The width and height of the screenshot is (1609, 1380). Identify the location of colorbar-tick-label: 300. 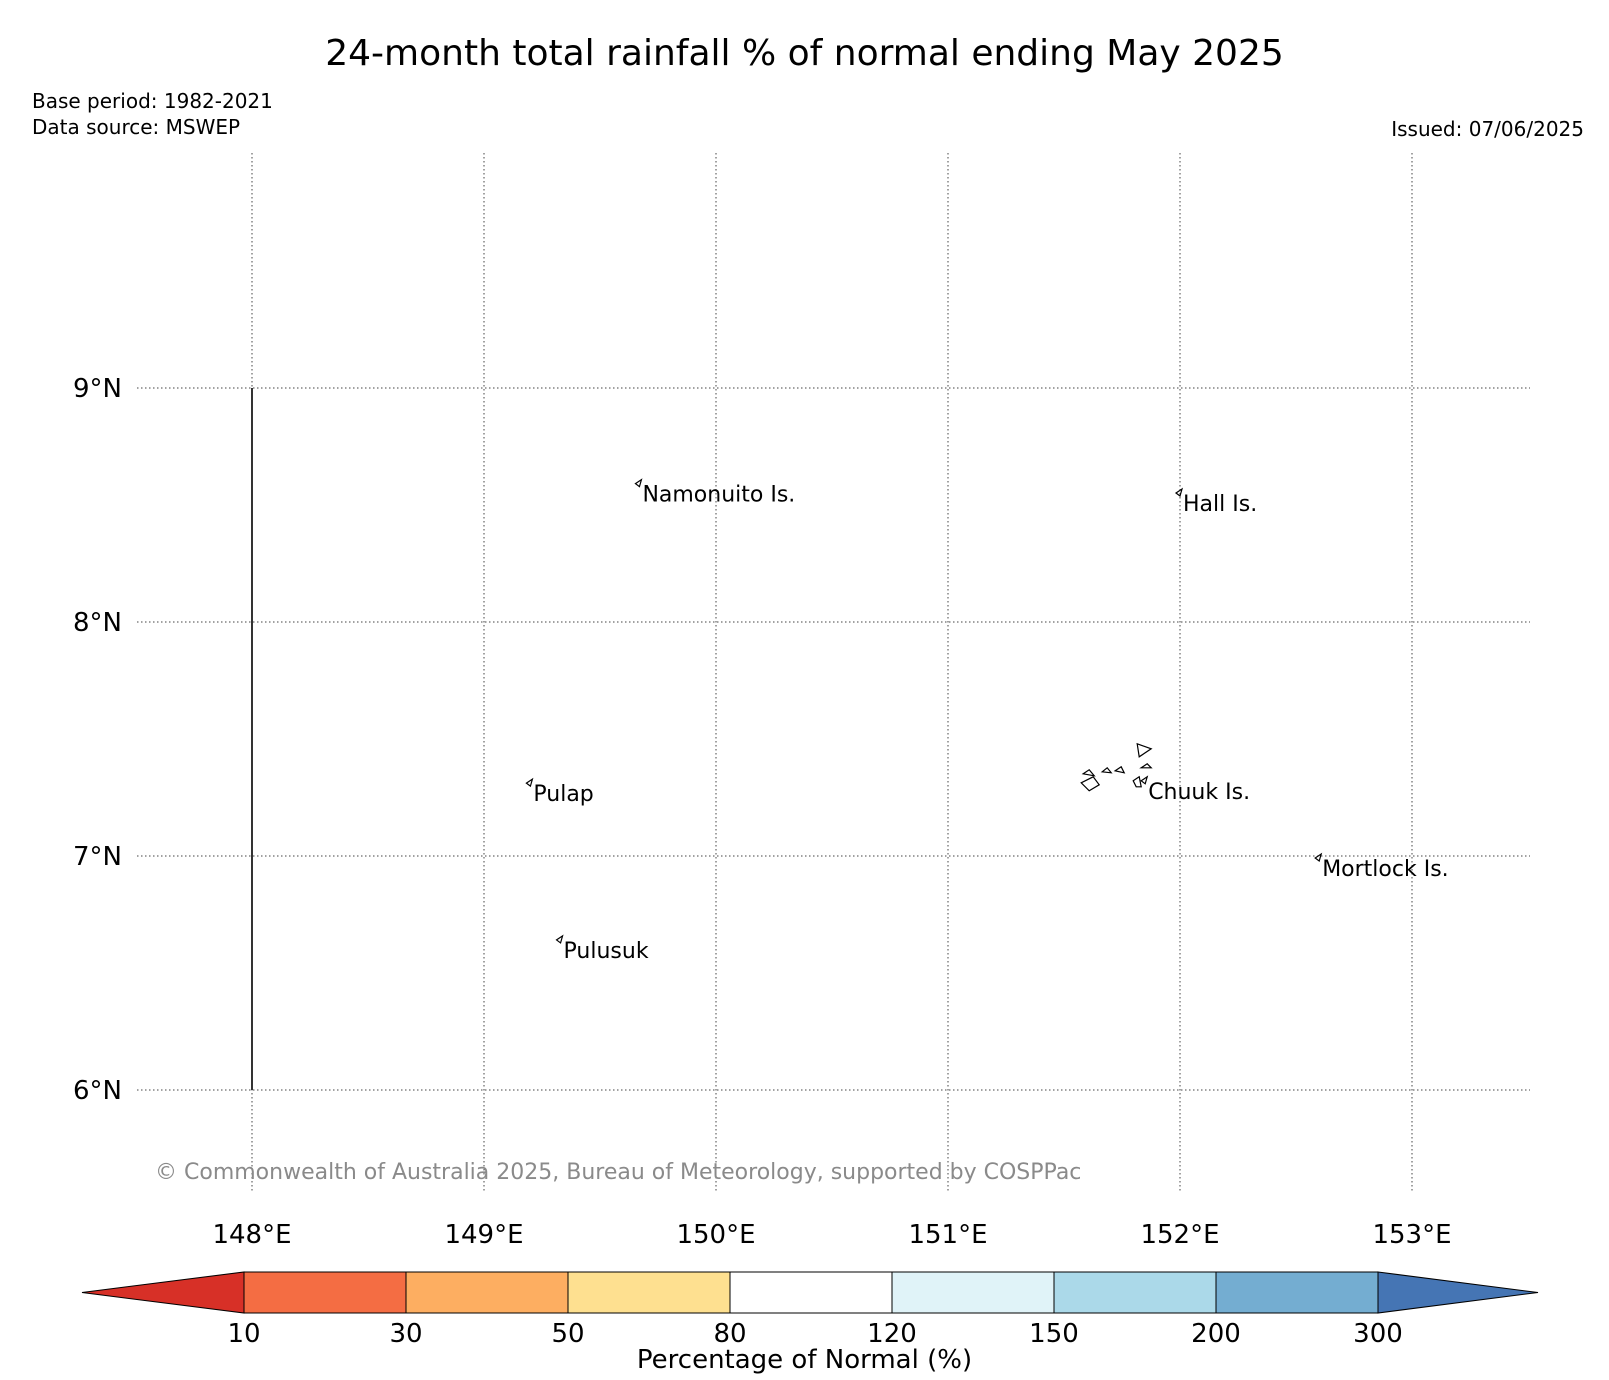
(1378, 1334).